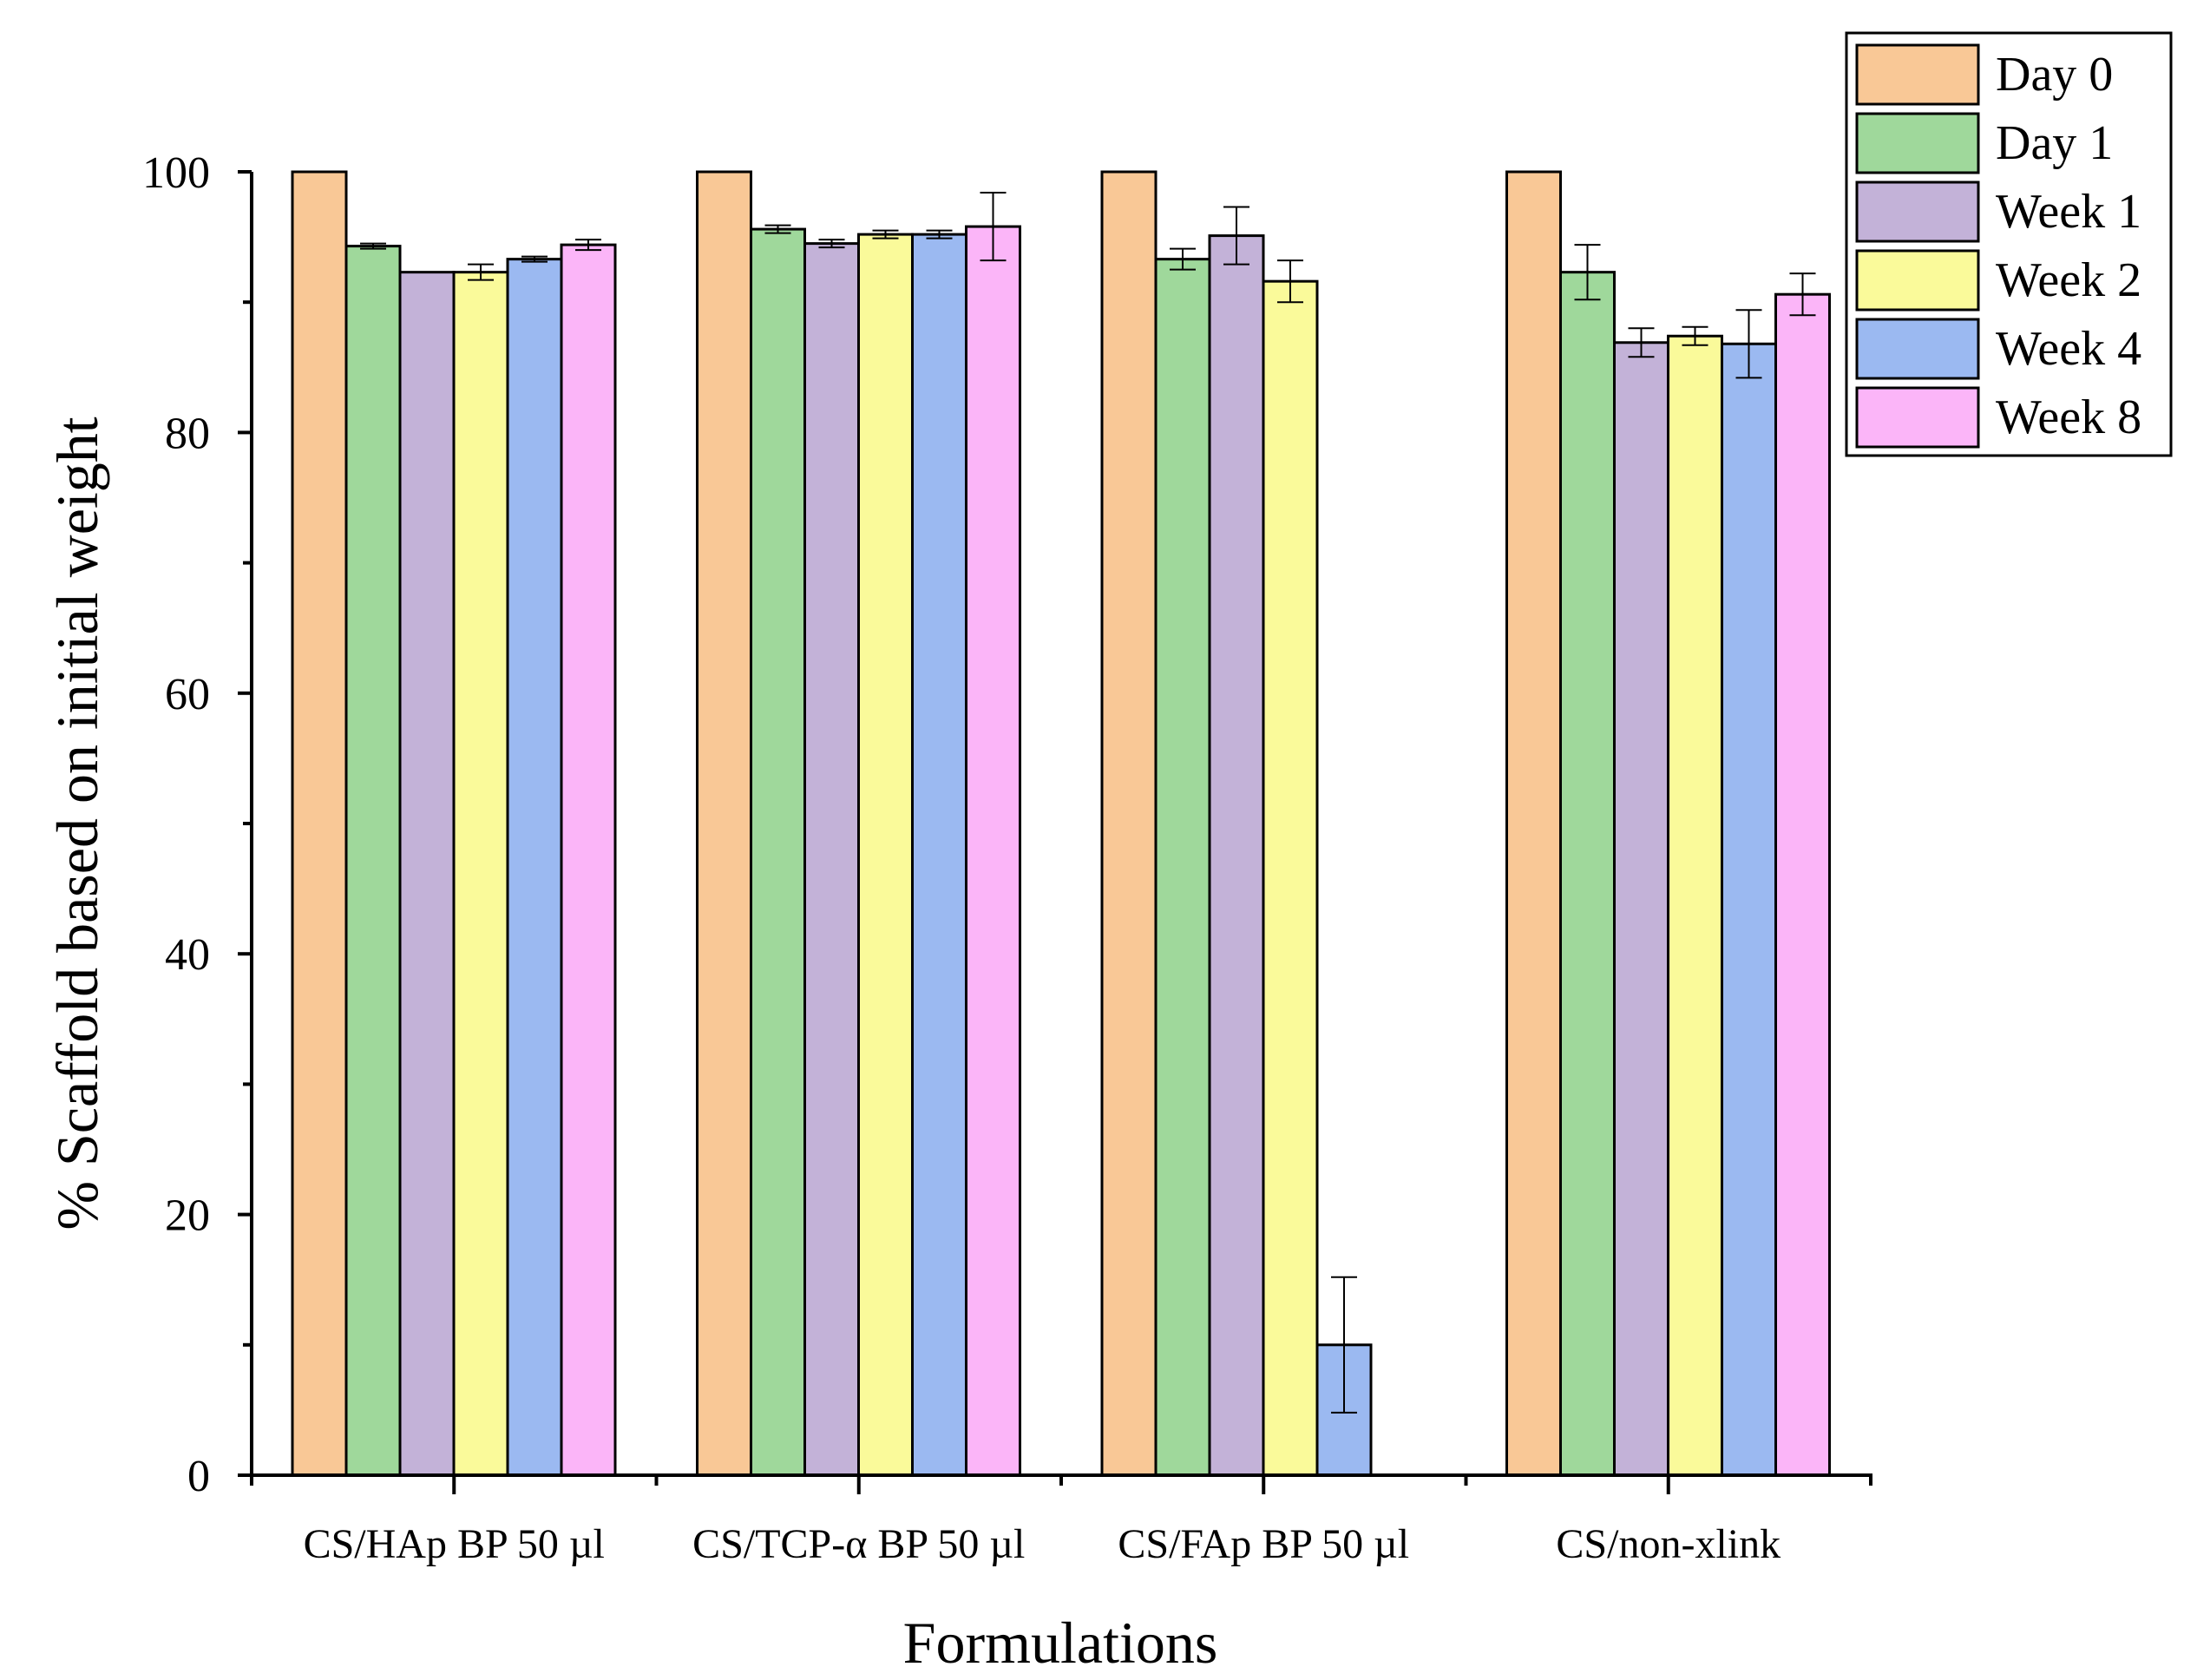  What do you see at coordinates (187, 433) in the screenshot?
I see `y-tick-label: 80` at bounding box center [187, 433].